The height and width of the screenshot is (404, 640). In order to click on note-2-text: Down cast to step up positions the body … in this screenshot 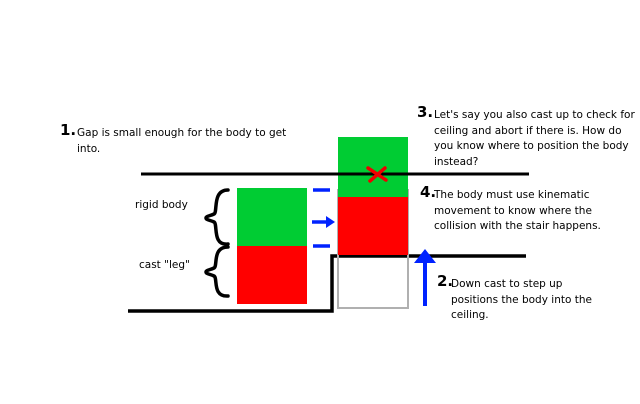, I will do `click(521, 299)`.